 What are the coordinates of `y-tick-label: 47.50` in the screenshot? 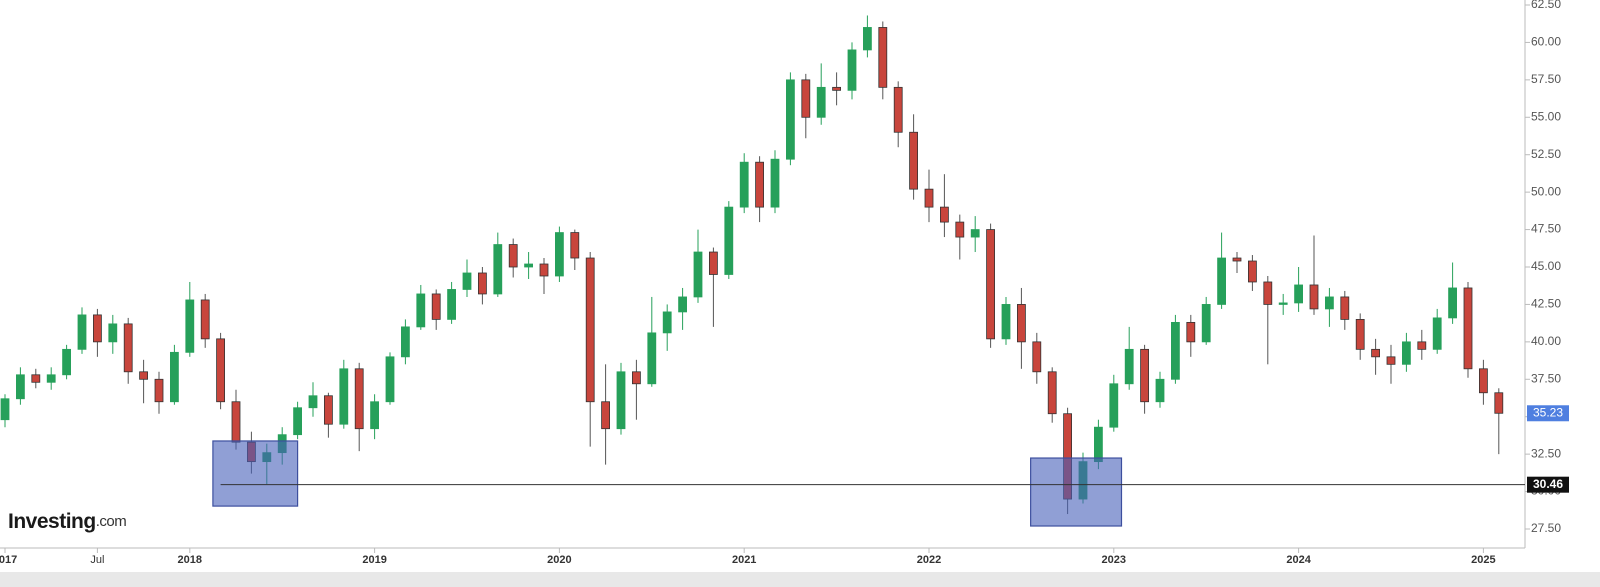 It's located at (1546, 229).